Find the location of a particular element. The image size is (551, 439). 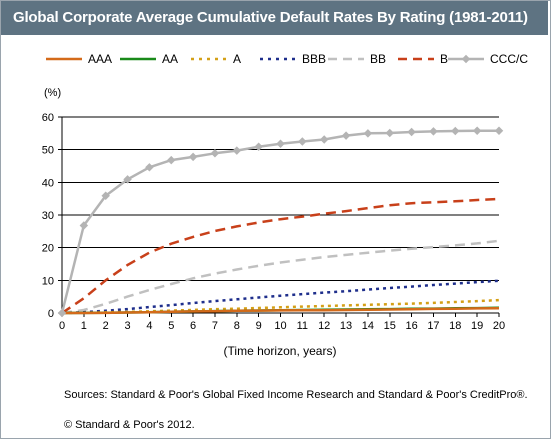

x-tick-label: 18 is located at coordinates (455, 326).